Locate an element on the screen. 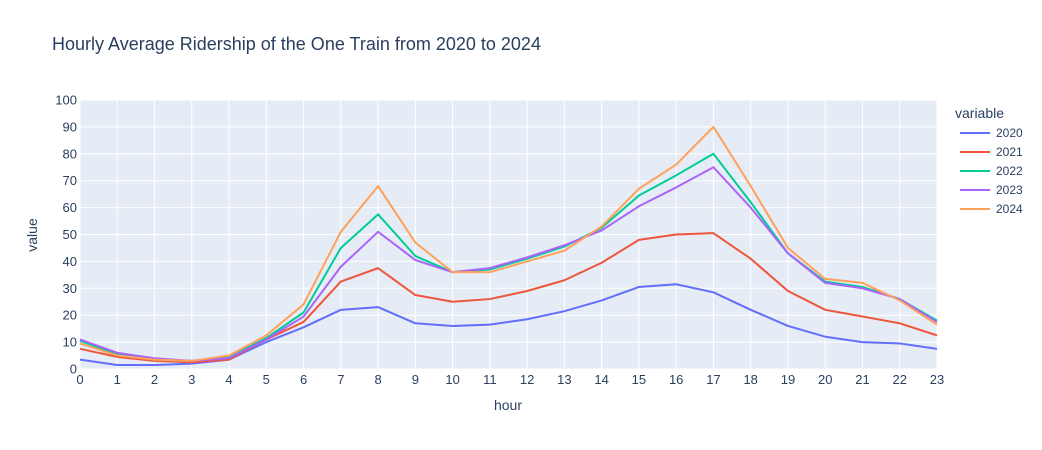 The image size is (1042, 450). x-tick-label: 8 is located at coordinates (377, 379).